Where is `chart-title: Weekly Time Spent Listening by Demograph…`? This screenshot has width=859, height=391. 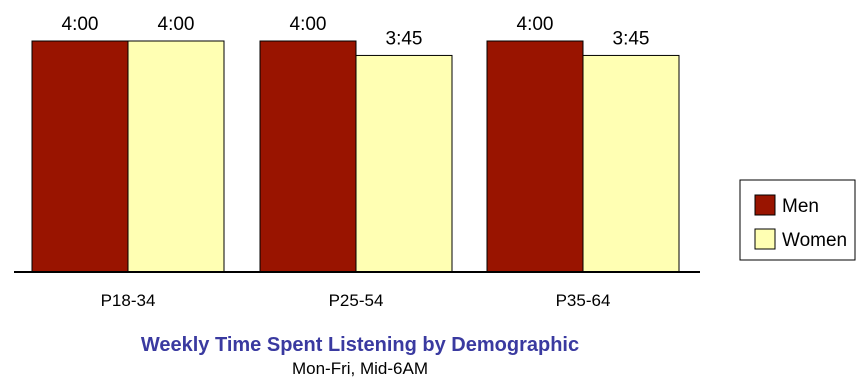 chart-title: Weekly Time Spent Listening by Demograph… is located at coordinates (360, 345).